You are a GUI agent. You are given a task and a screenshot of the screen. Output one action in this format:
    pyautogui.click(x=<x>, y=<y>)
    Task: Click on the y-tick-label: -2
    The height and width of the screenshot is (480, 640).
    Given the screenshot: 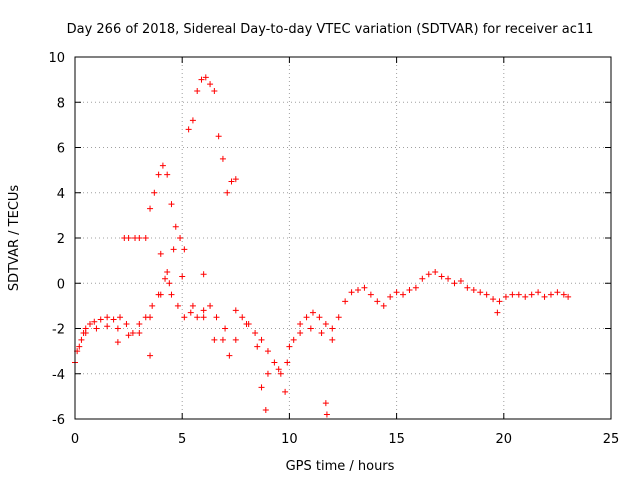 What is the action you would take?
    pyautogui.click(x=58, y=330)
    